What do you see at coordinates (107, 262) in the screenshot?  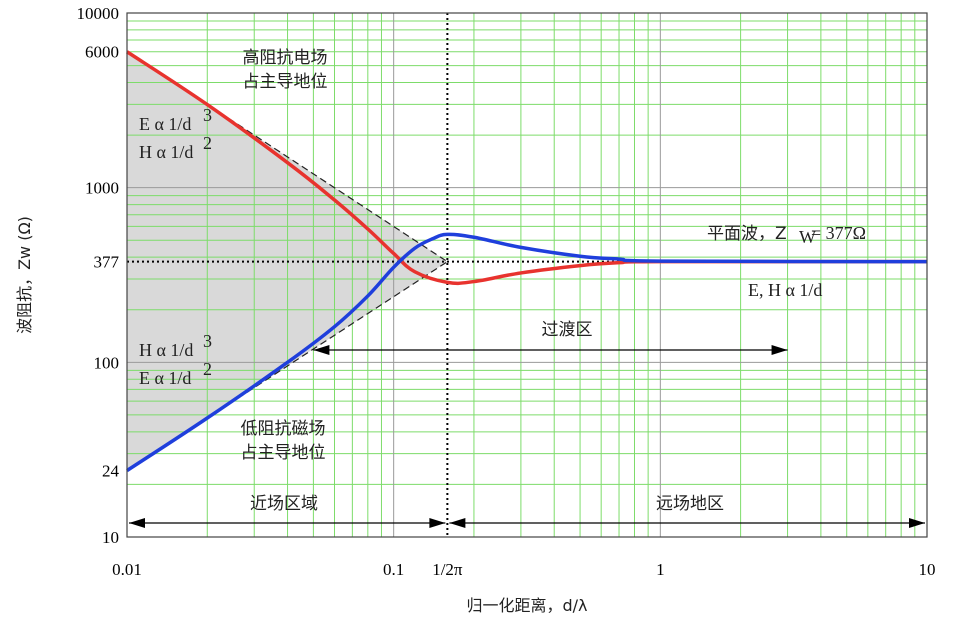 I see `y-tick-label: 377` at bounding box center [107, 262].